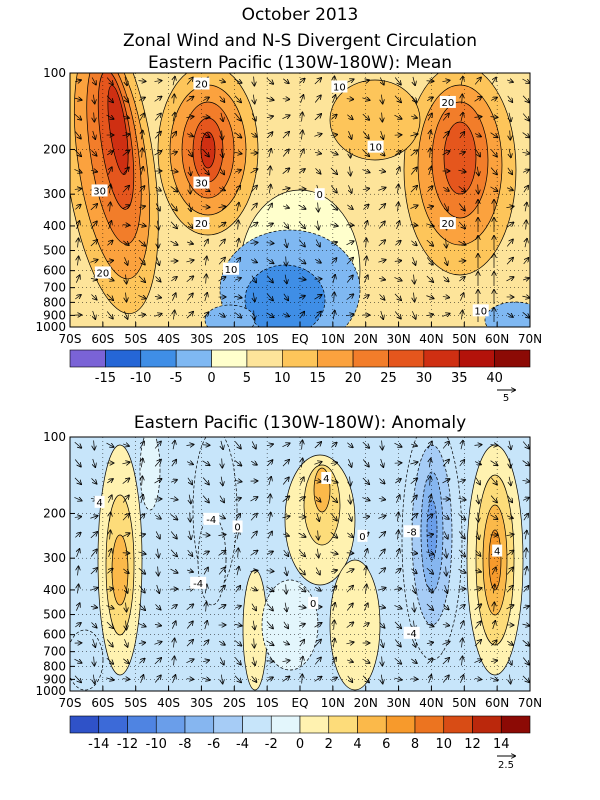 This screenshot has height=800, width=600. Describe the element at coordinates (480, 310) in the screenshot. I see `mean-contour-label-bg` at that location.